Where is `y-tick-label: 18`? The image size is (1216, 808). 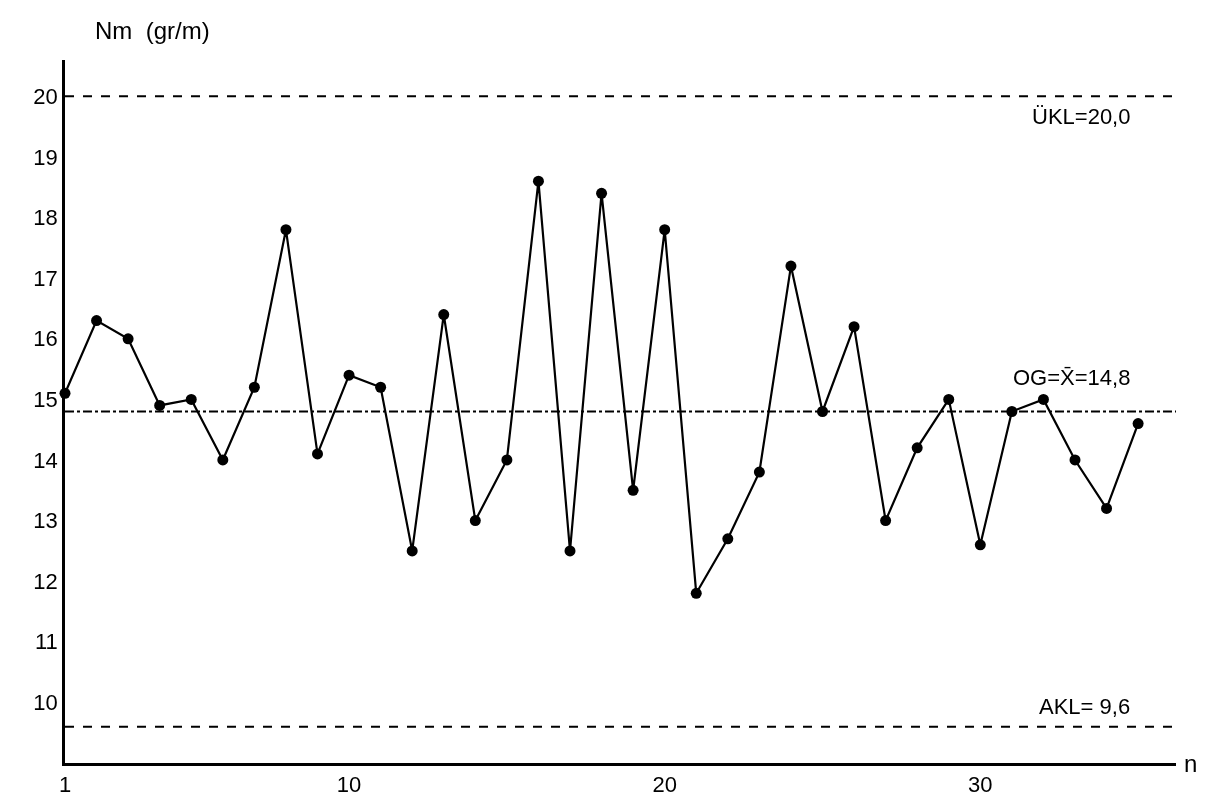 y-tick-label: 18 is located at coordinates (45, 218).